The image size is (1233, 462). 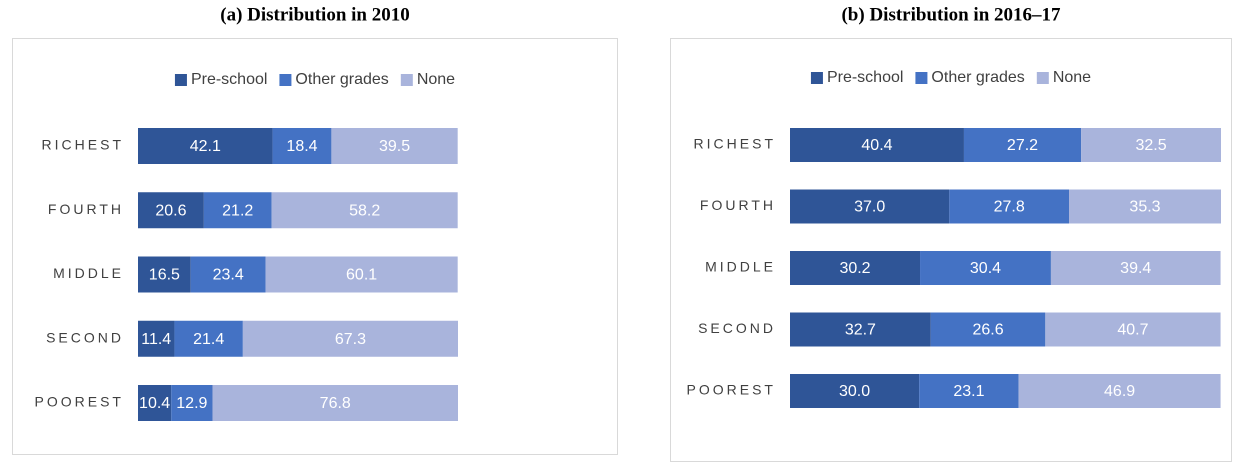 I want to click on value-label: 37.0, so click(x=869, y=207).